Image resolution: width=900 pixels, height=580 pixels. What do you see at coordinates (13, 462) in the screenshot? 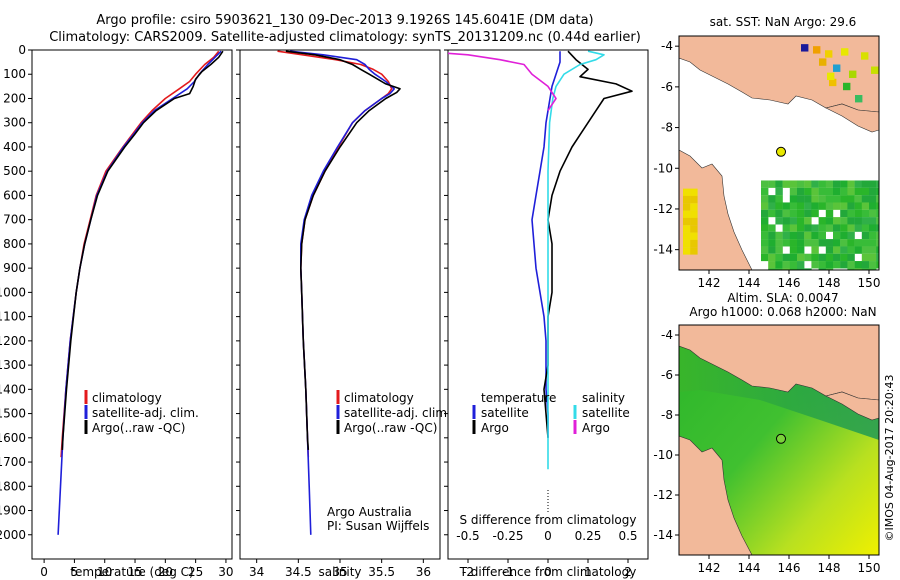
I see `depth-tick-label: 1700` at bounding box center [13, 462].